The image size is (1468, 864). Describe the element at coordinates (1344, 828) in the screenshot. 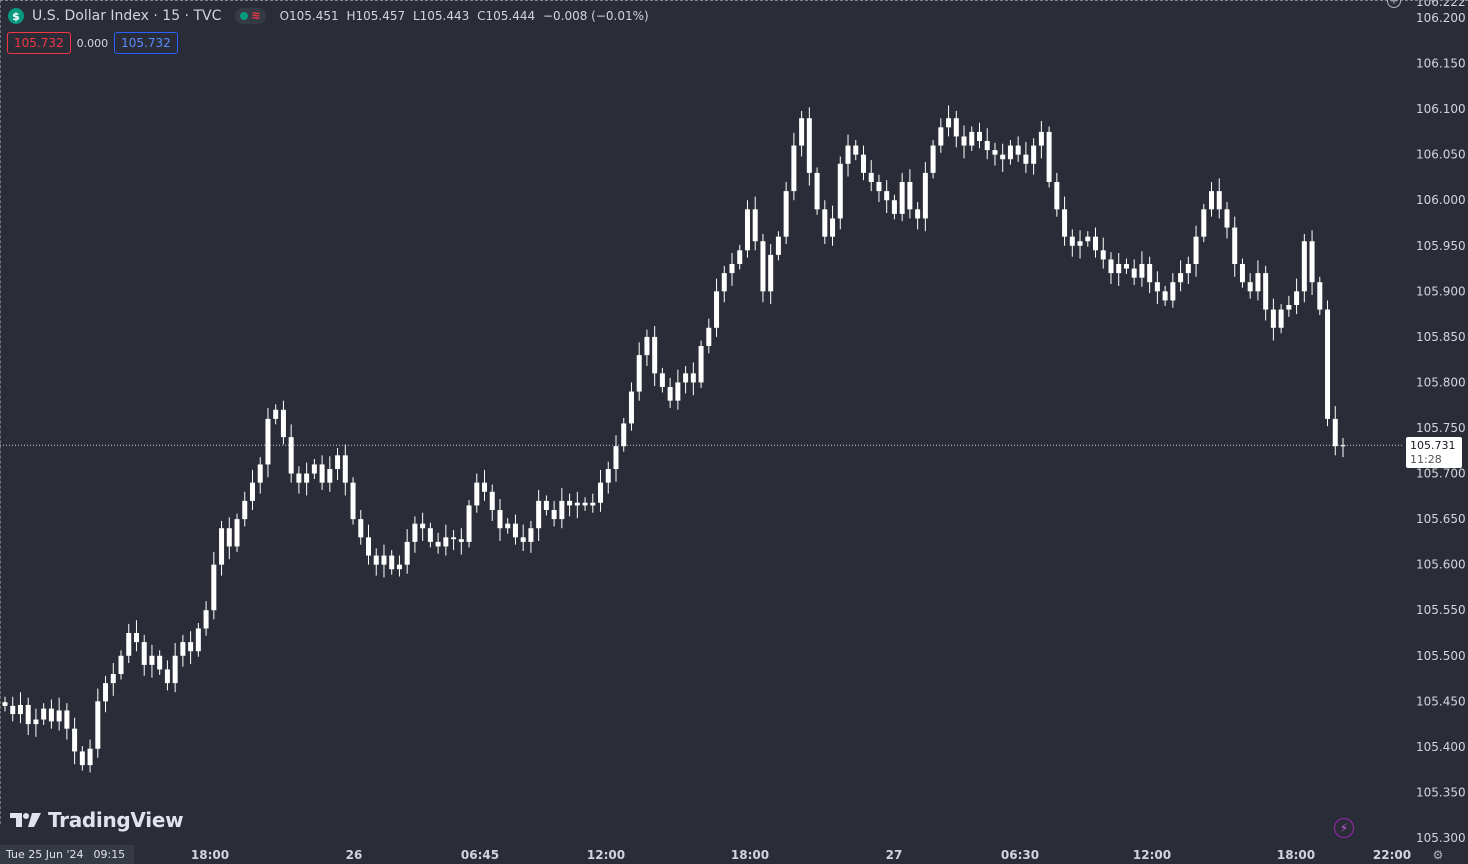

I see `lightning-icon: ⚡` at that location.